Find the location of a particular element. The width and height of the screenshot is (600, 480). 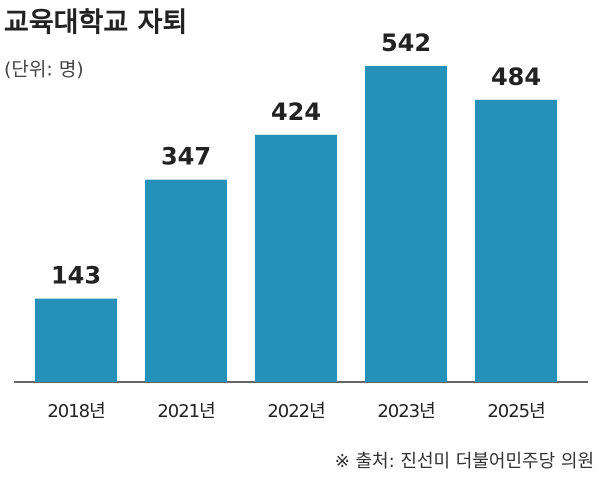

value-label: 484 is located at coordinates (516, 77).